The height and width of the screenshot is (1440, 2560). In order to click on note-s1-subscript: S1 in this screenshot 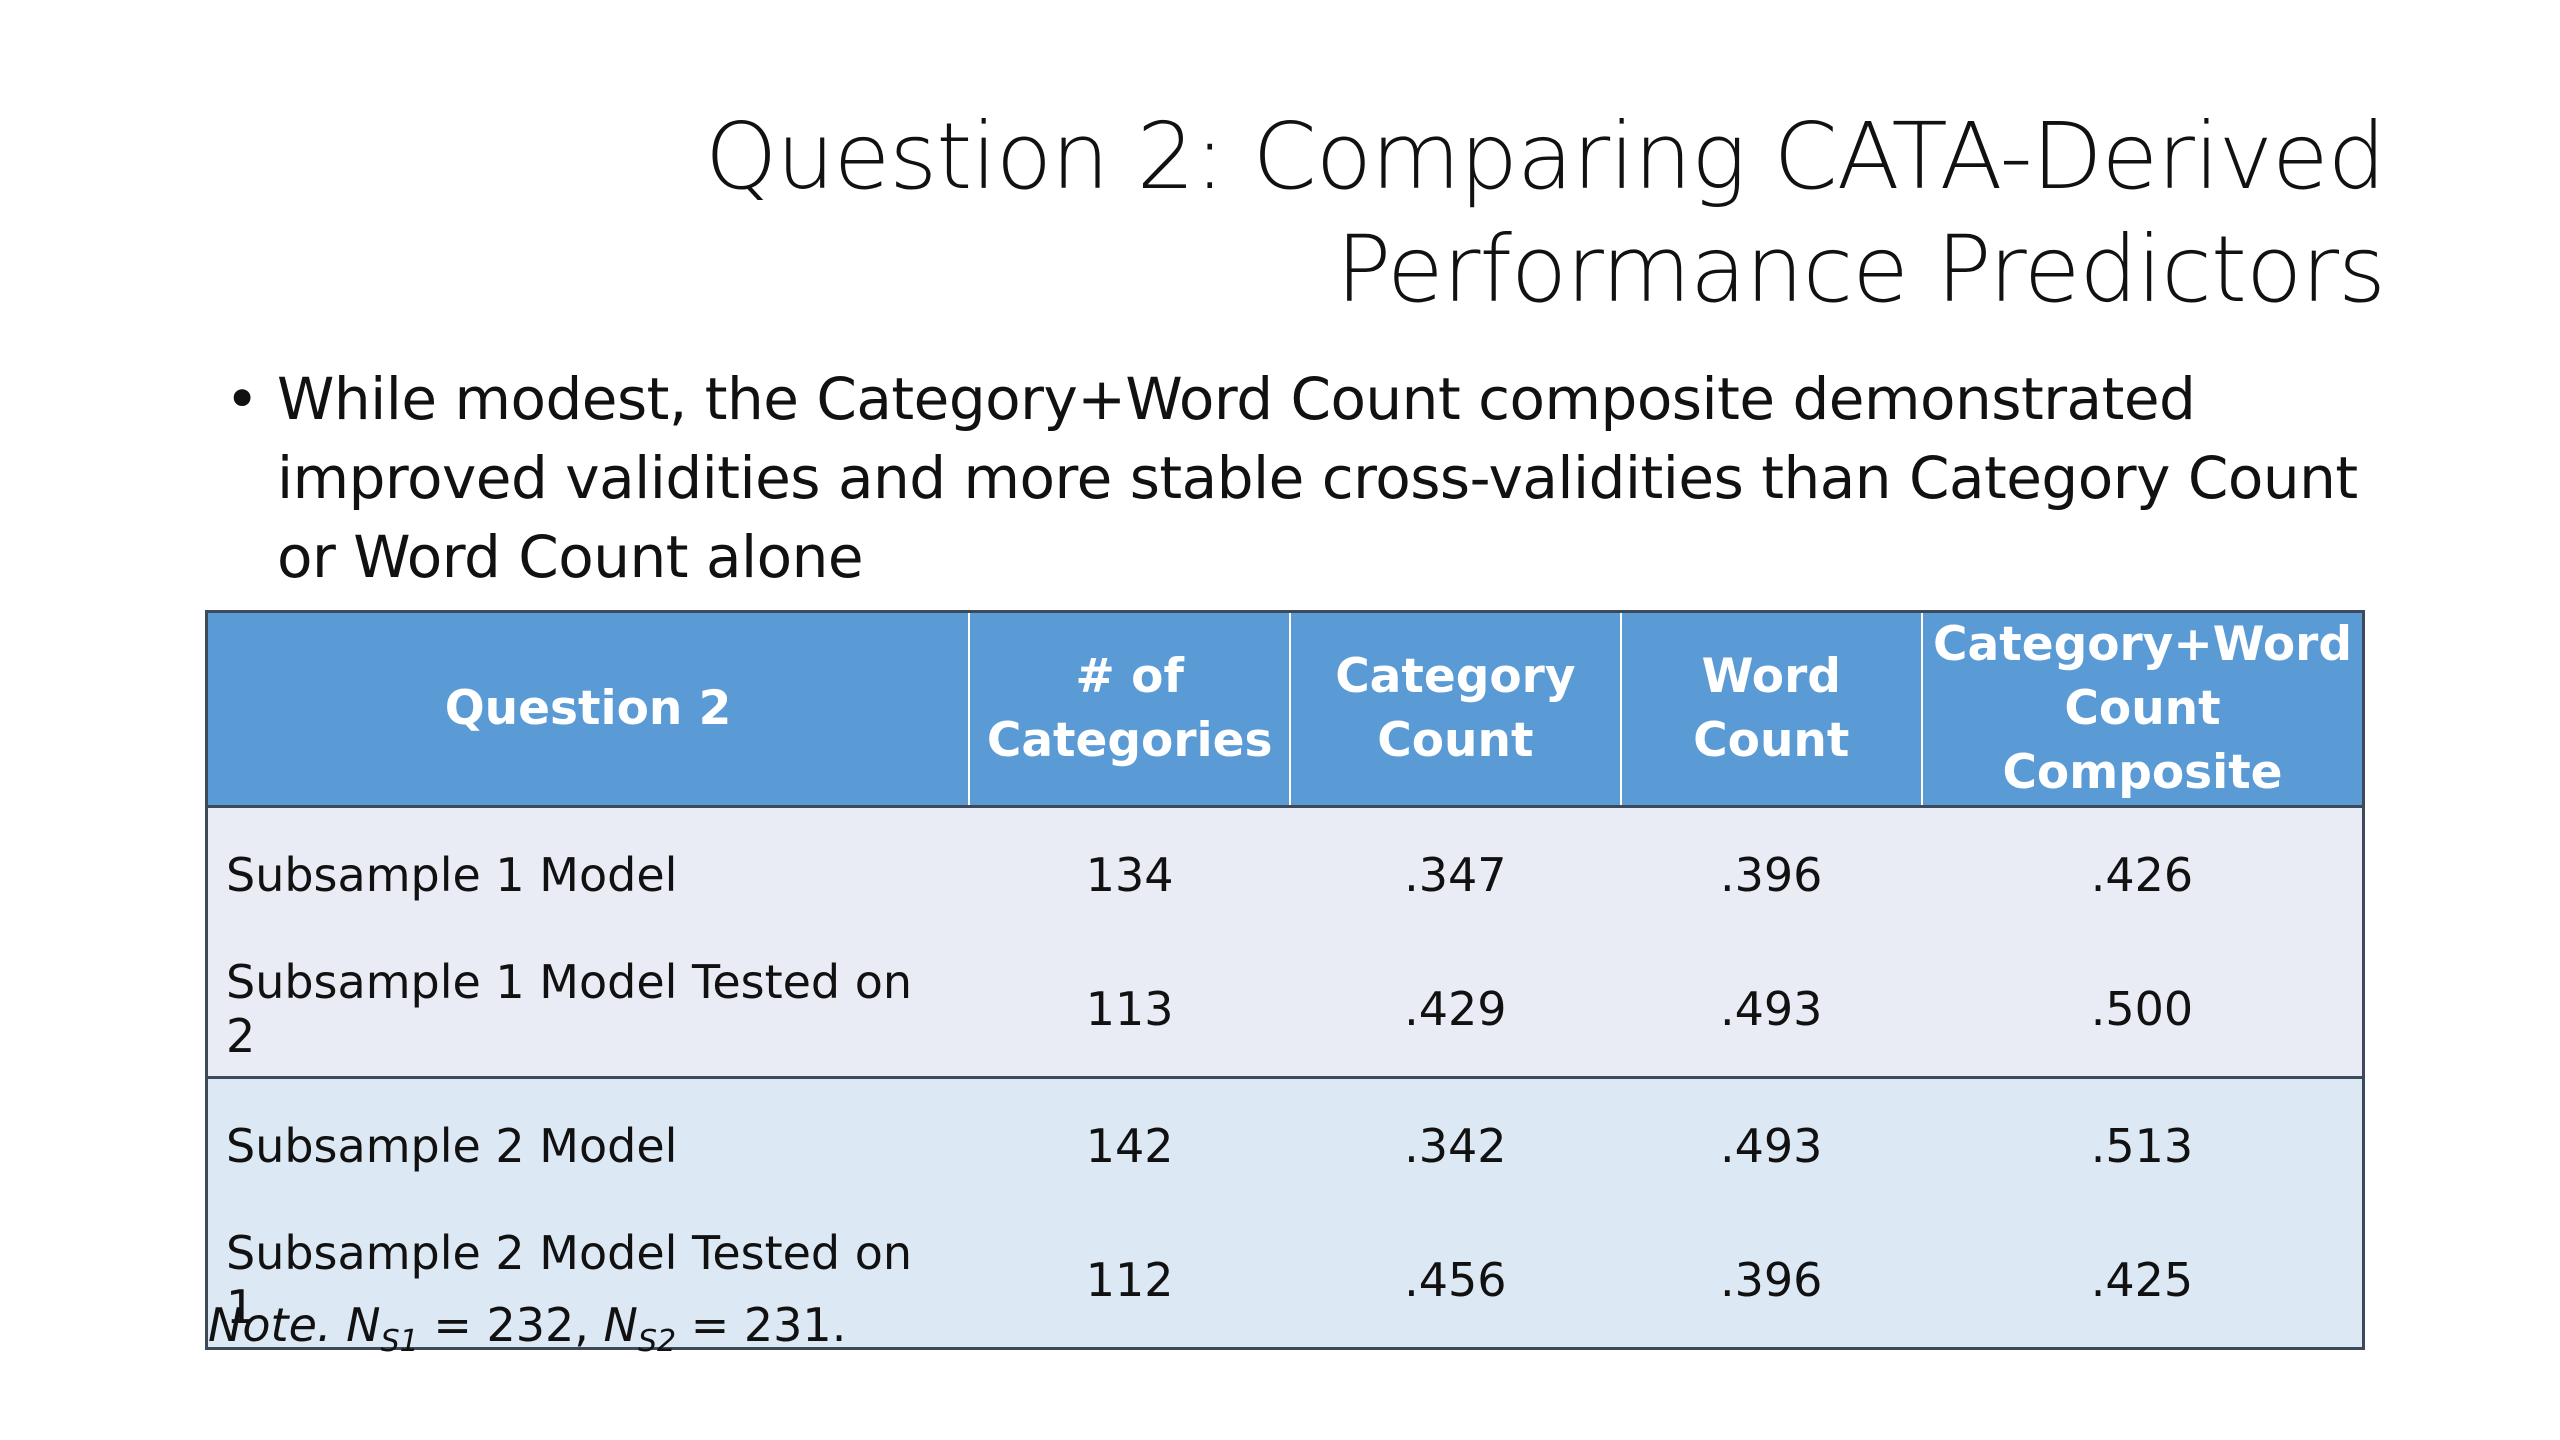, I will do `click(399, 1342)`.